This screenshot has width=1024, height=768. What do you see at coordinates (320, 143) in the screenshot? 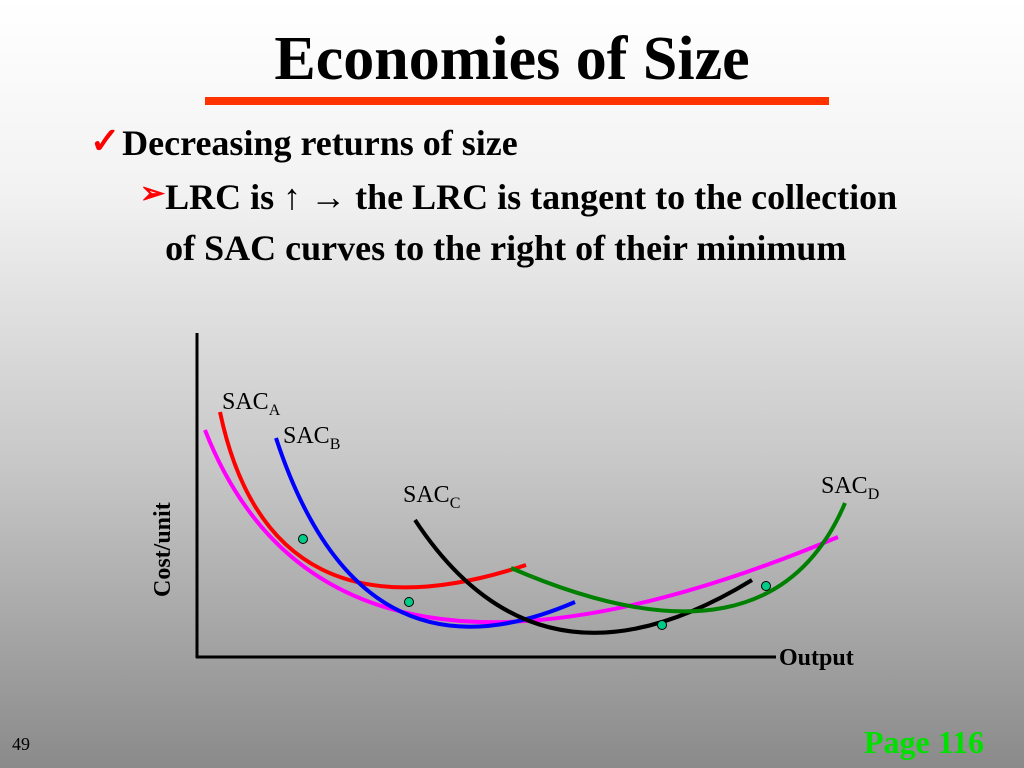
I see `bullet1-text: Decreasing returns of size` at bounding box center [320, 143].